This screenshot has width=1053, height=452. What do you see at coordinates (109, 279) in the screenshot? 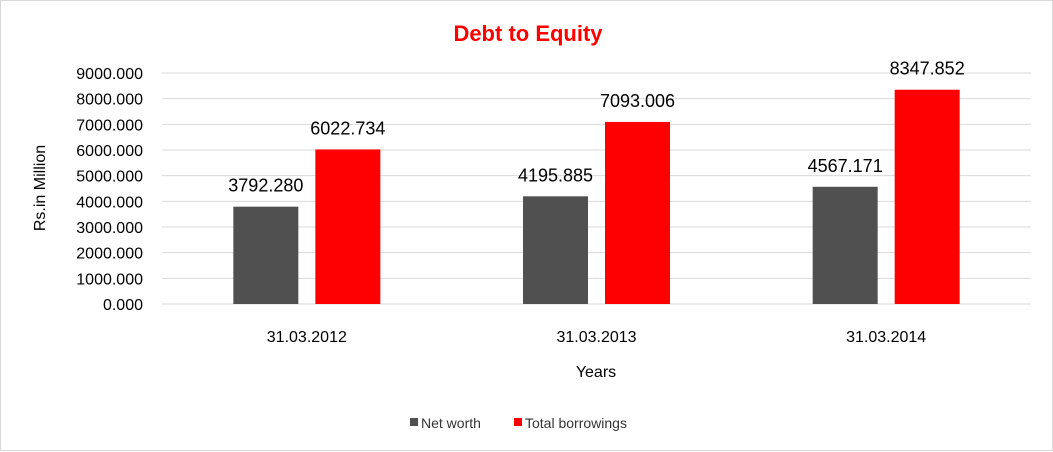
I see `y-tick-label: 1000.000` at bounding box center [109, 279].